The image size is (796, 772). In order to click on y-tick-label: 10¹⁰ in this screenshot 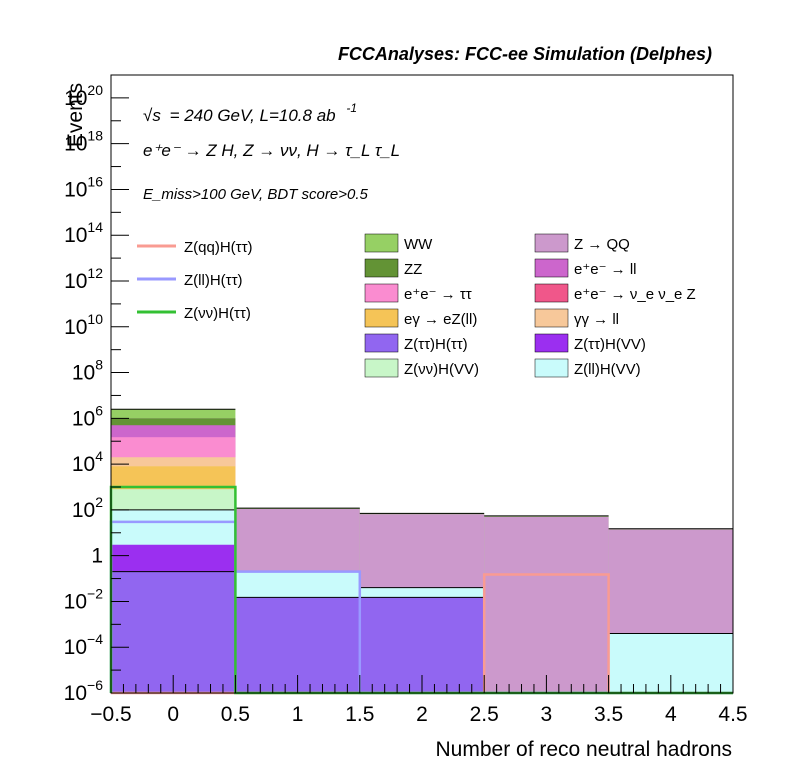, I will do `click(83, 325)`.